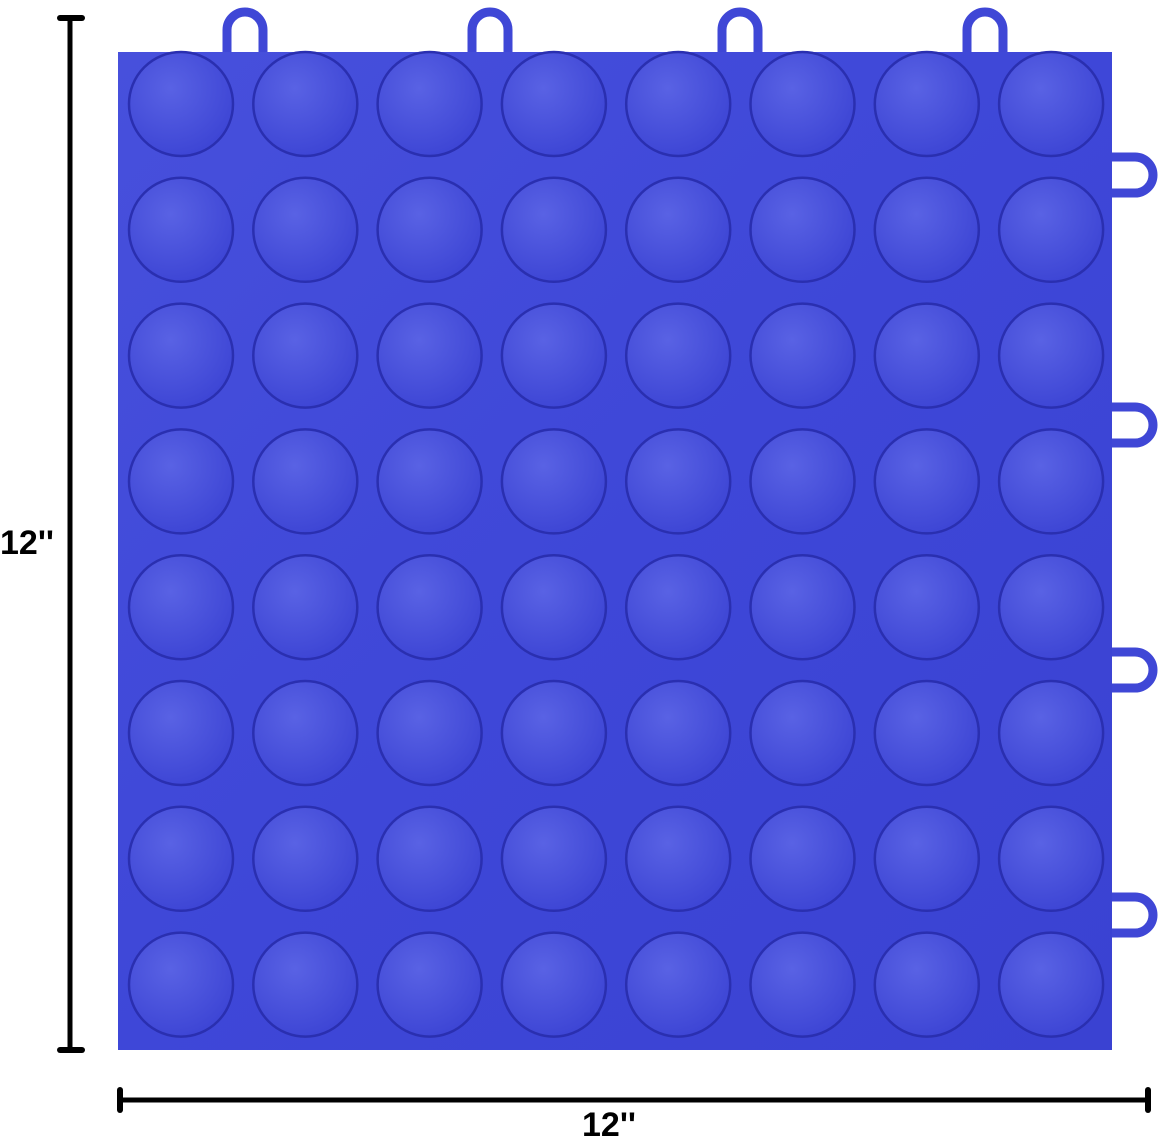 Image resolution: width=1167 pixels, height=1145 pixels. What do you see at coordinates (609, 1125) in the screenshot?
I see `width-label: 12''` at bounding box center [609, 1125].